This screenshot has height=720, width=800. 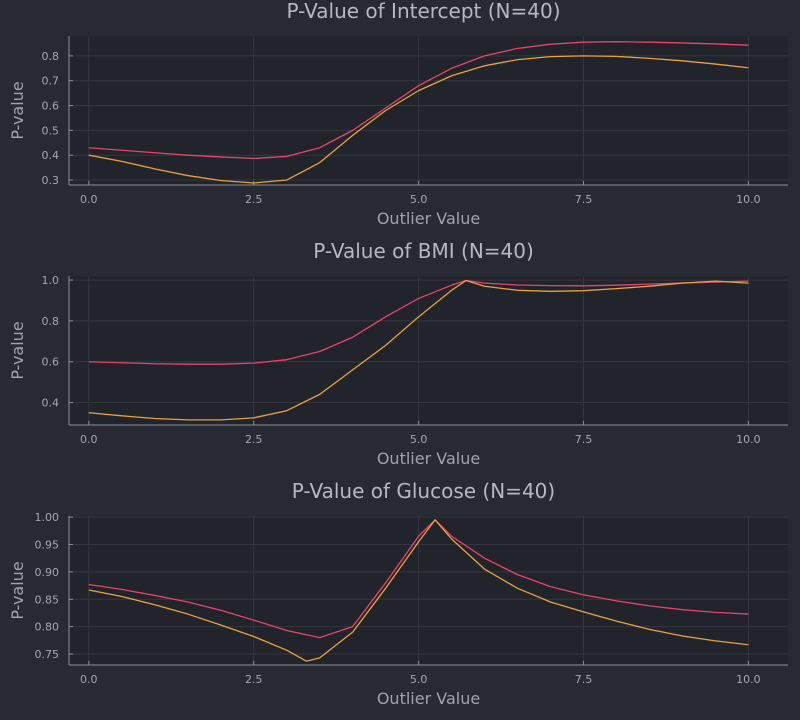 I want to click on y-tick-label: 0.90, so click(x=47, y=572).